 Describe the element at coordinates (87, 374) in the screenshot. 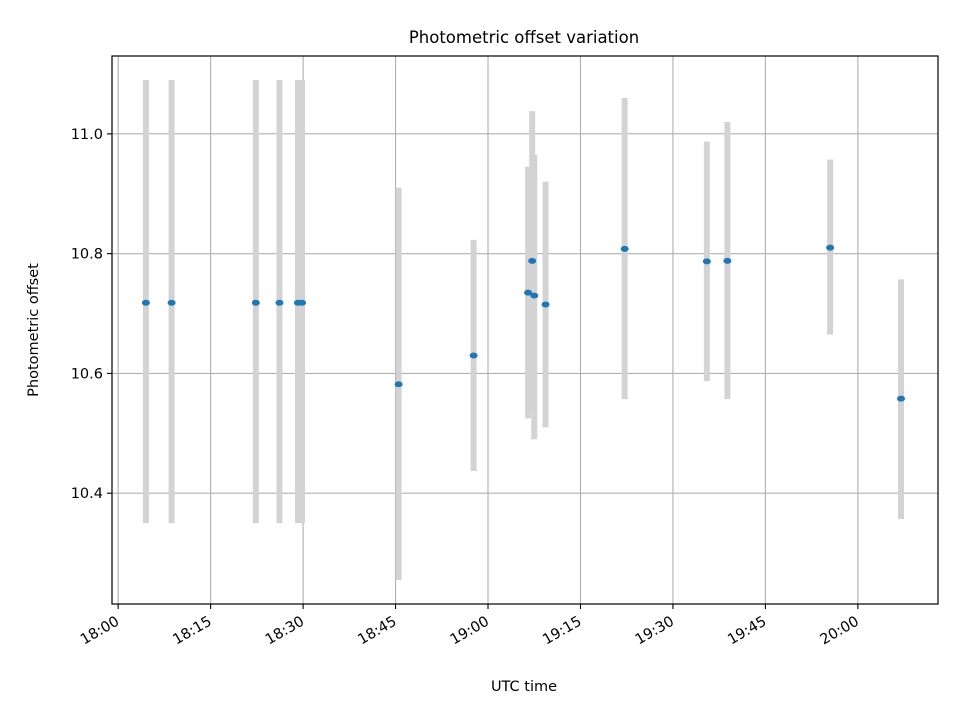

I see `y-tick-label: 10.6` at that location.